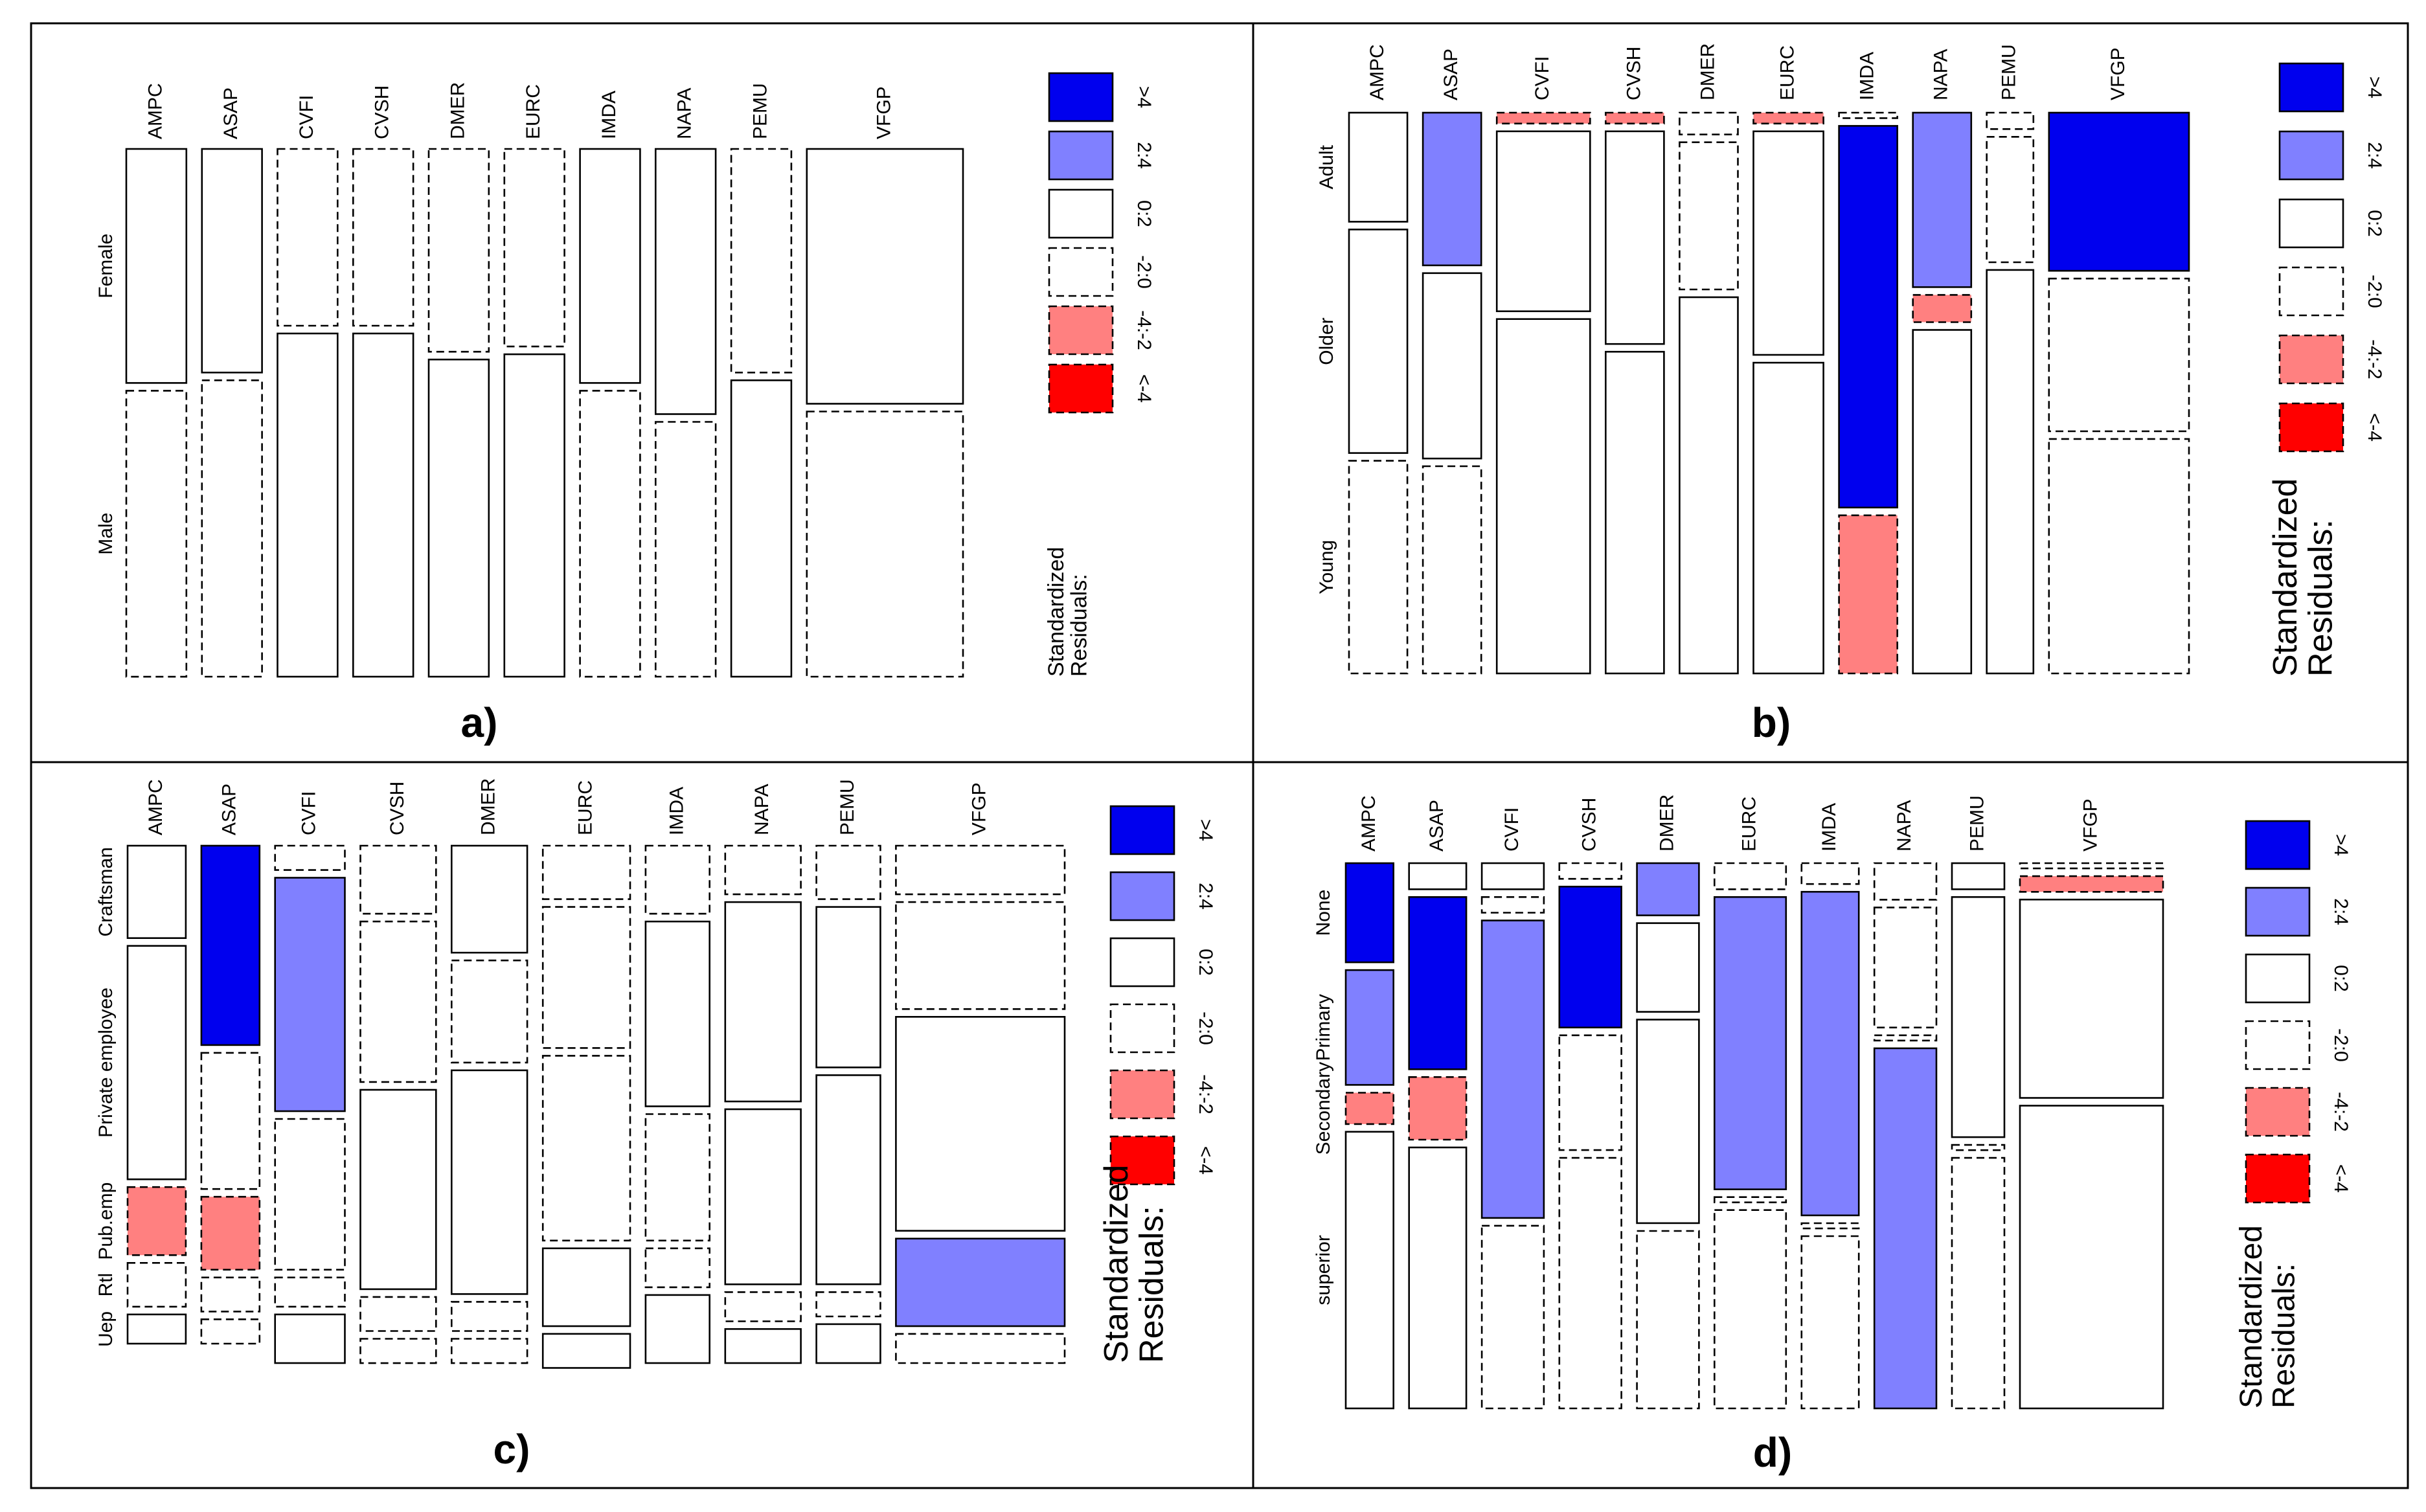 Image resolution: width=2426 pixels, height=1512 pixels. Describe the element at coordinates (1542, 78) in the screenshot. I see `column-label-cvfi: CVFI` at that location.